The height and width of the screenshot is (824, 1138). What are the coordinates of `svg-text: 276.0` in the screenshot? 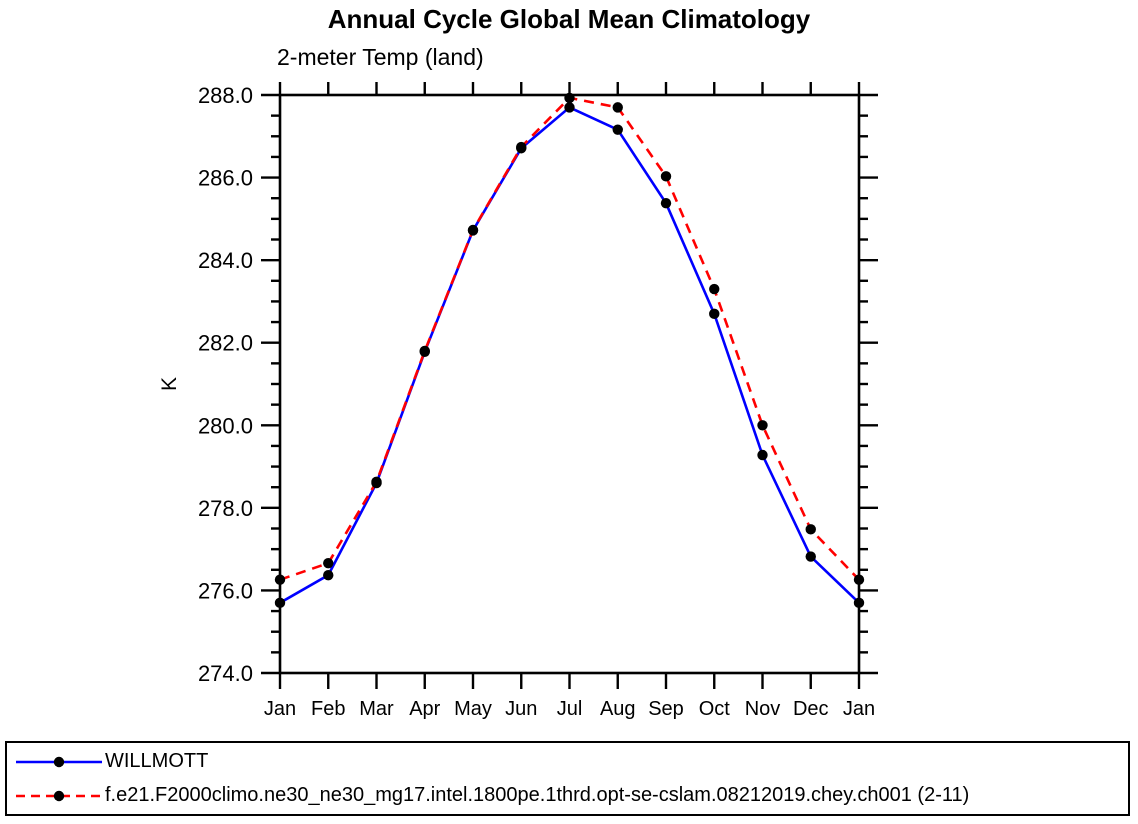 It's located at (225, 590).